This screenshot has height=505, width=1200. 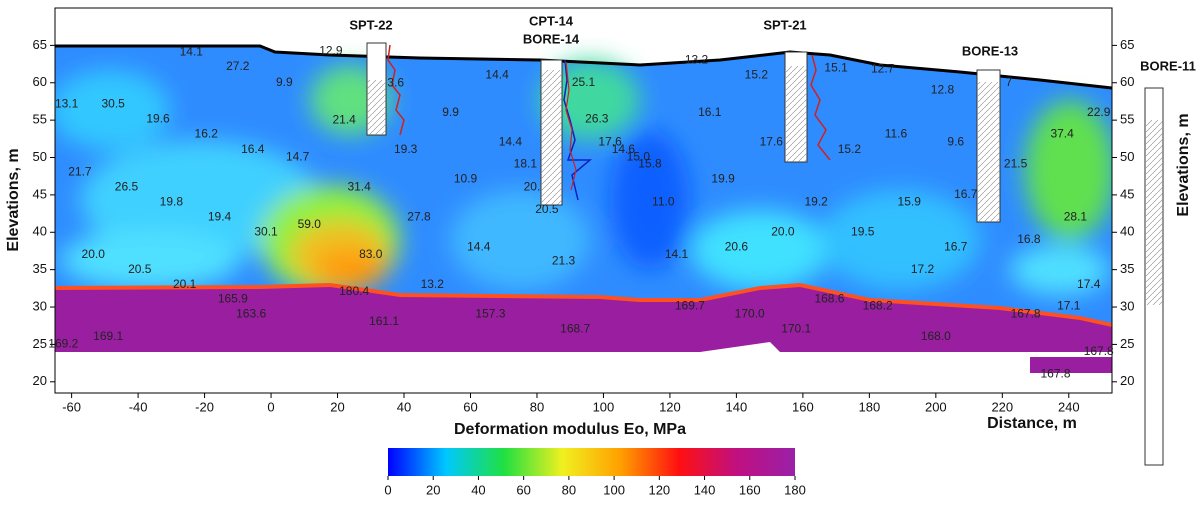 What do you see at coordinates (185, 284) in the screenshot?
I see `value-label: 20.1` at bounding box center [185, 284].